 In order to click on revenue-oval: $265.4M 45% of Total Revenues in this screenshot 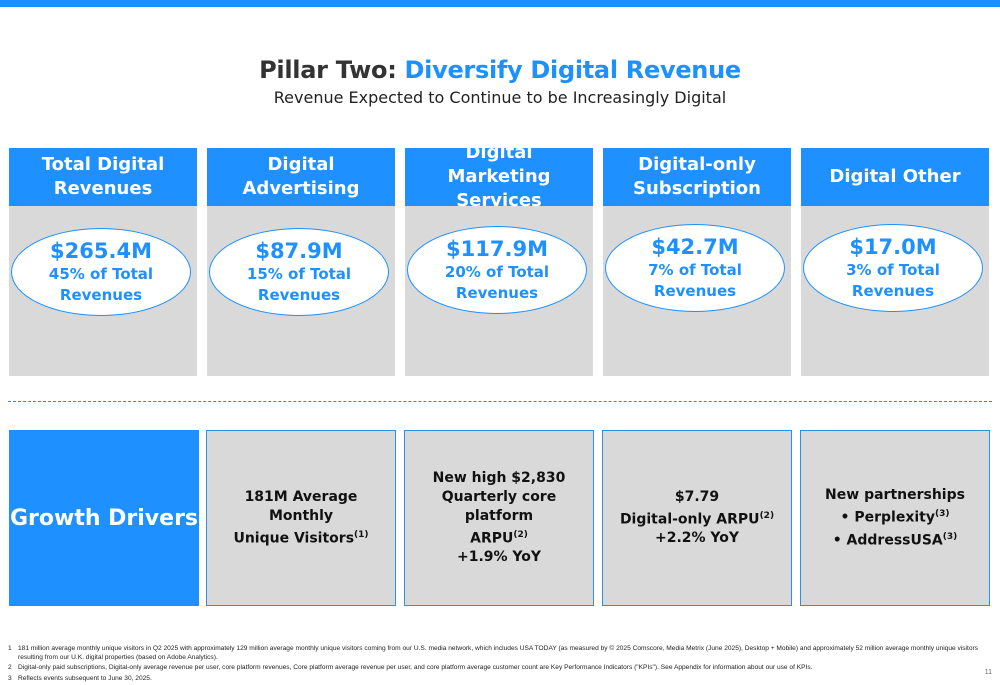, I will do `click(101, 272)`.